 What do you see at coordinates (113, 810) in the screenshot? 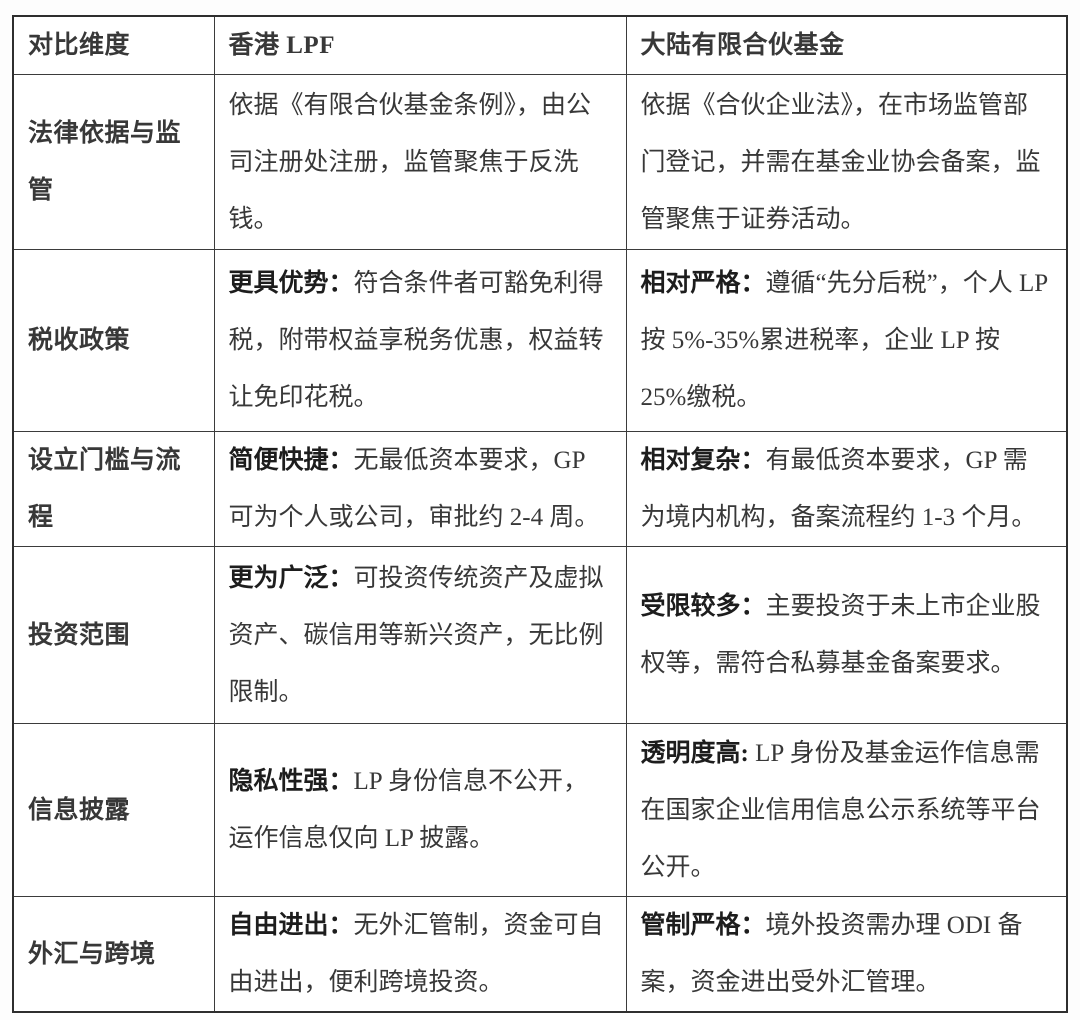
I see `dimension-cell: 信息披露` at bounding box center [113, 810].